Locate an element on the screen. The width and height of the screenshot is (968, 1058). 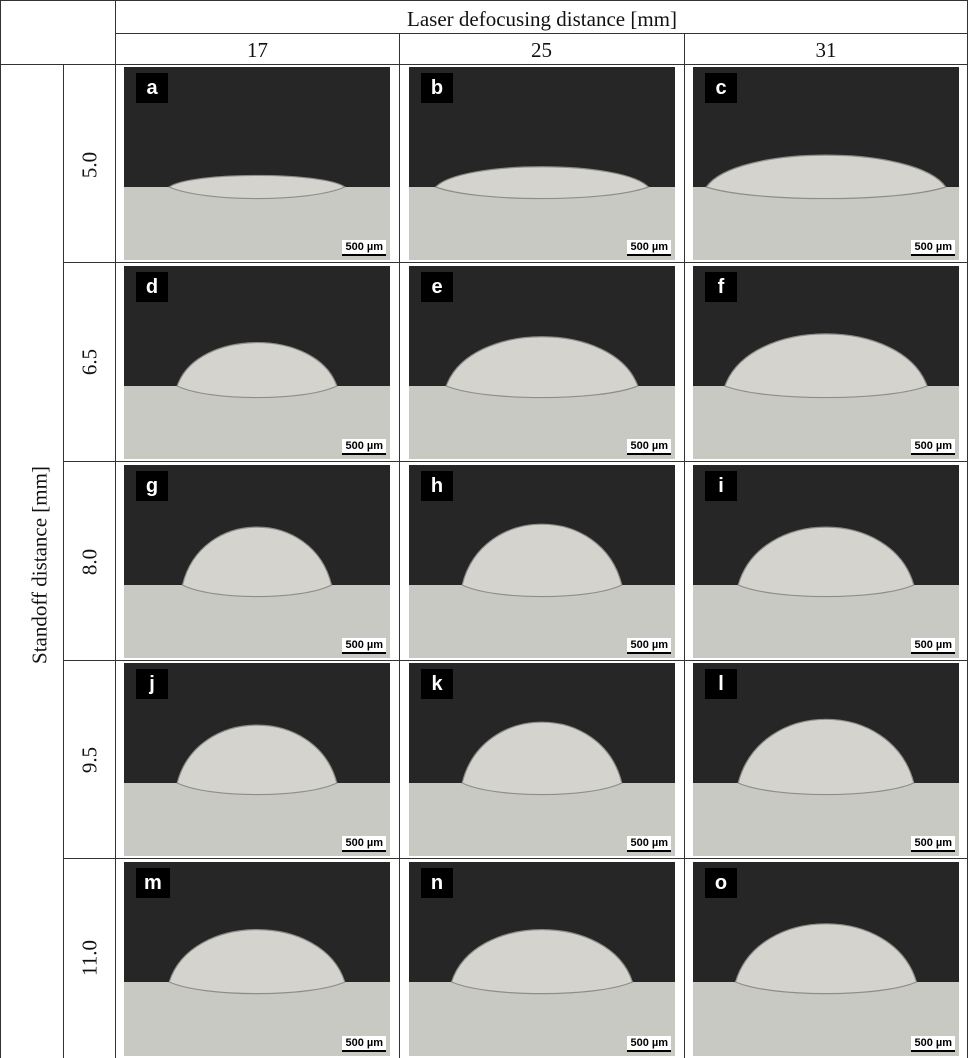
micrograph-panel-i: i 500 µm is located at coordinates (826, 561).